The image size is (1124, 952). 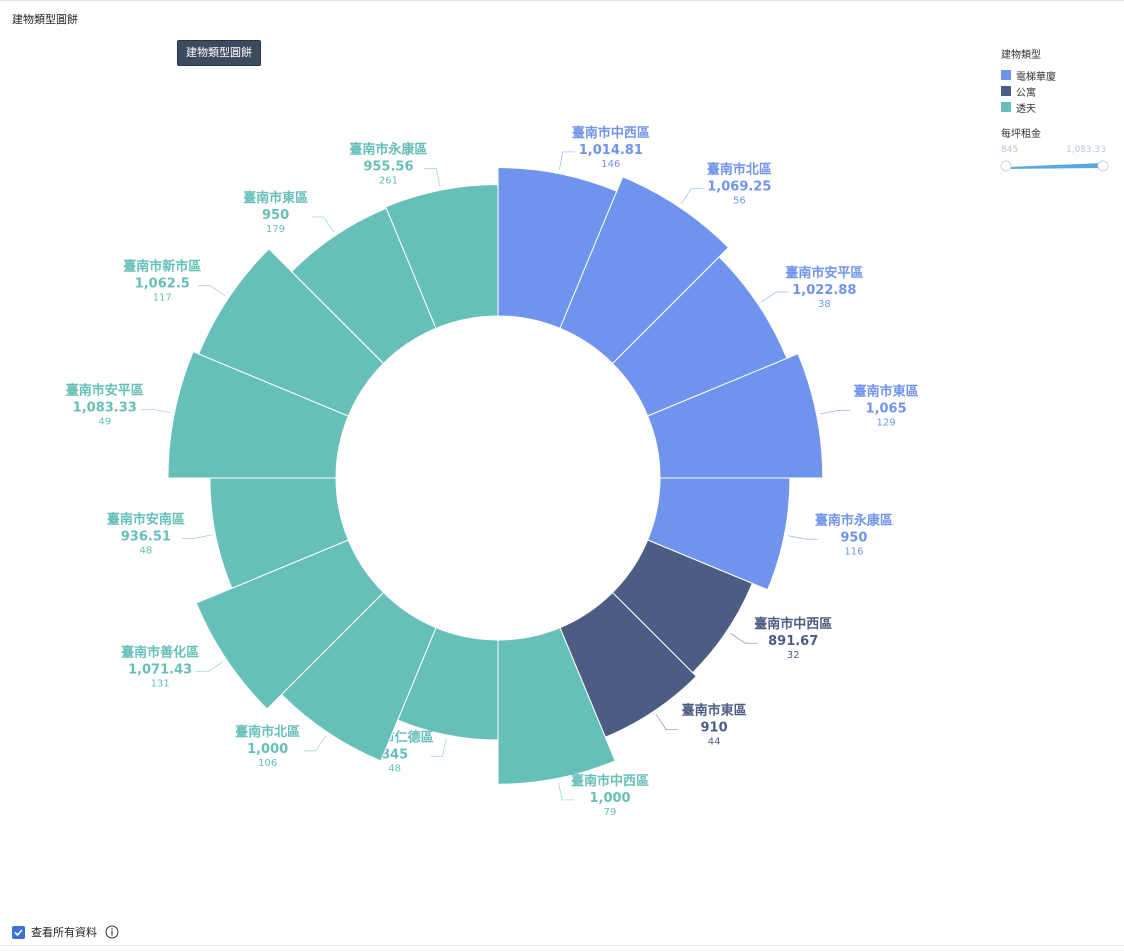 I want to click on size-legend-max: 1,083.33, so click(x=1086, y=150).